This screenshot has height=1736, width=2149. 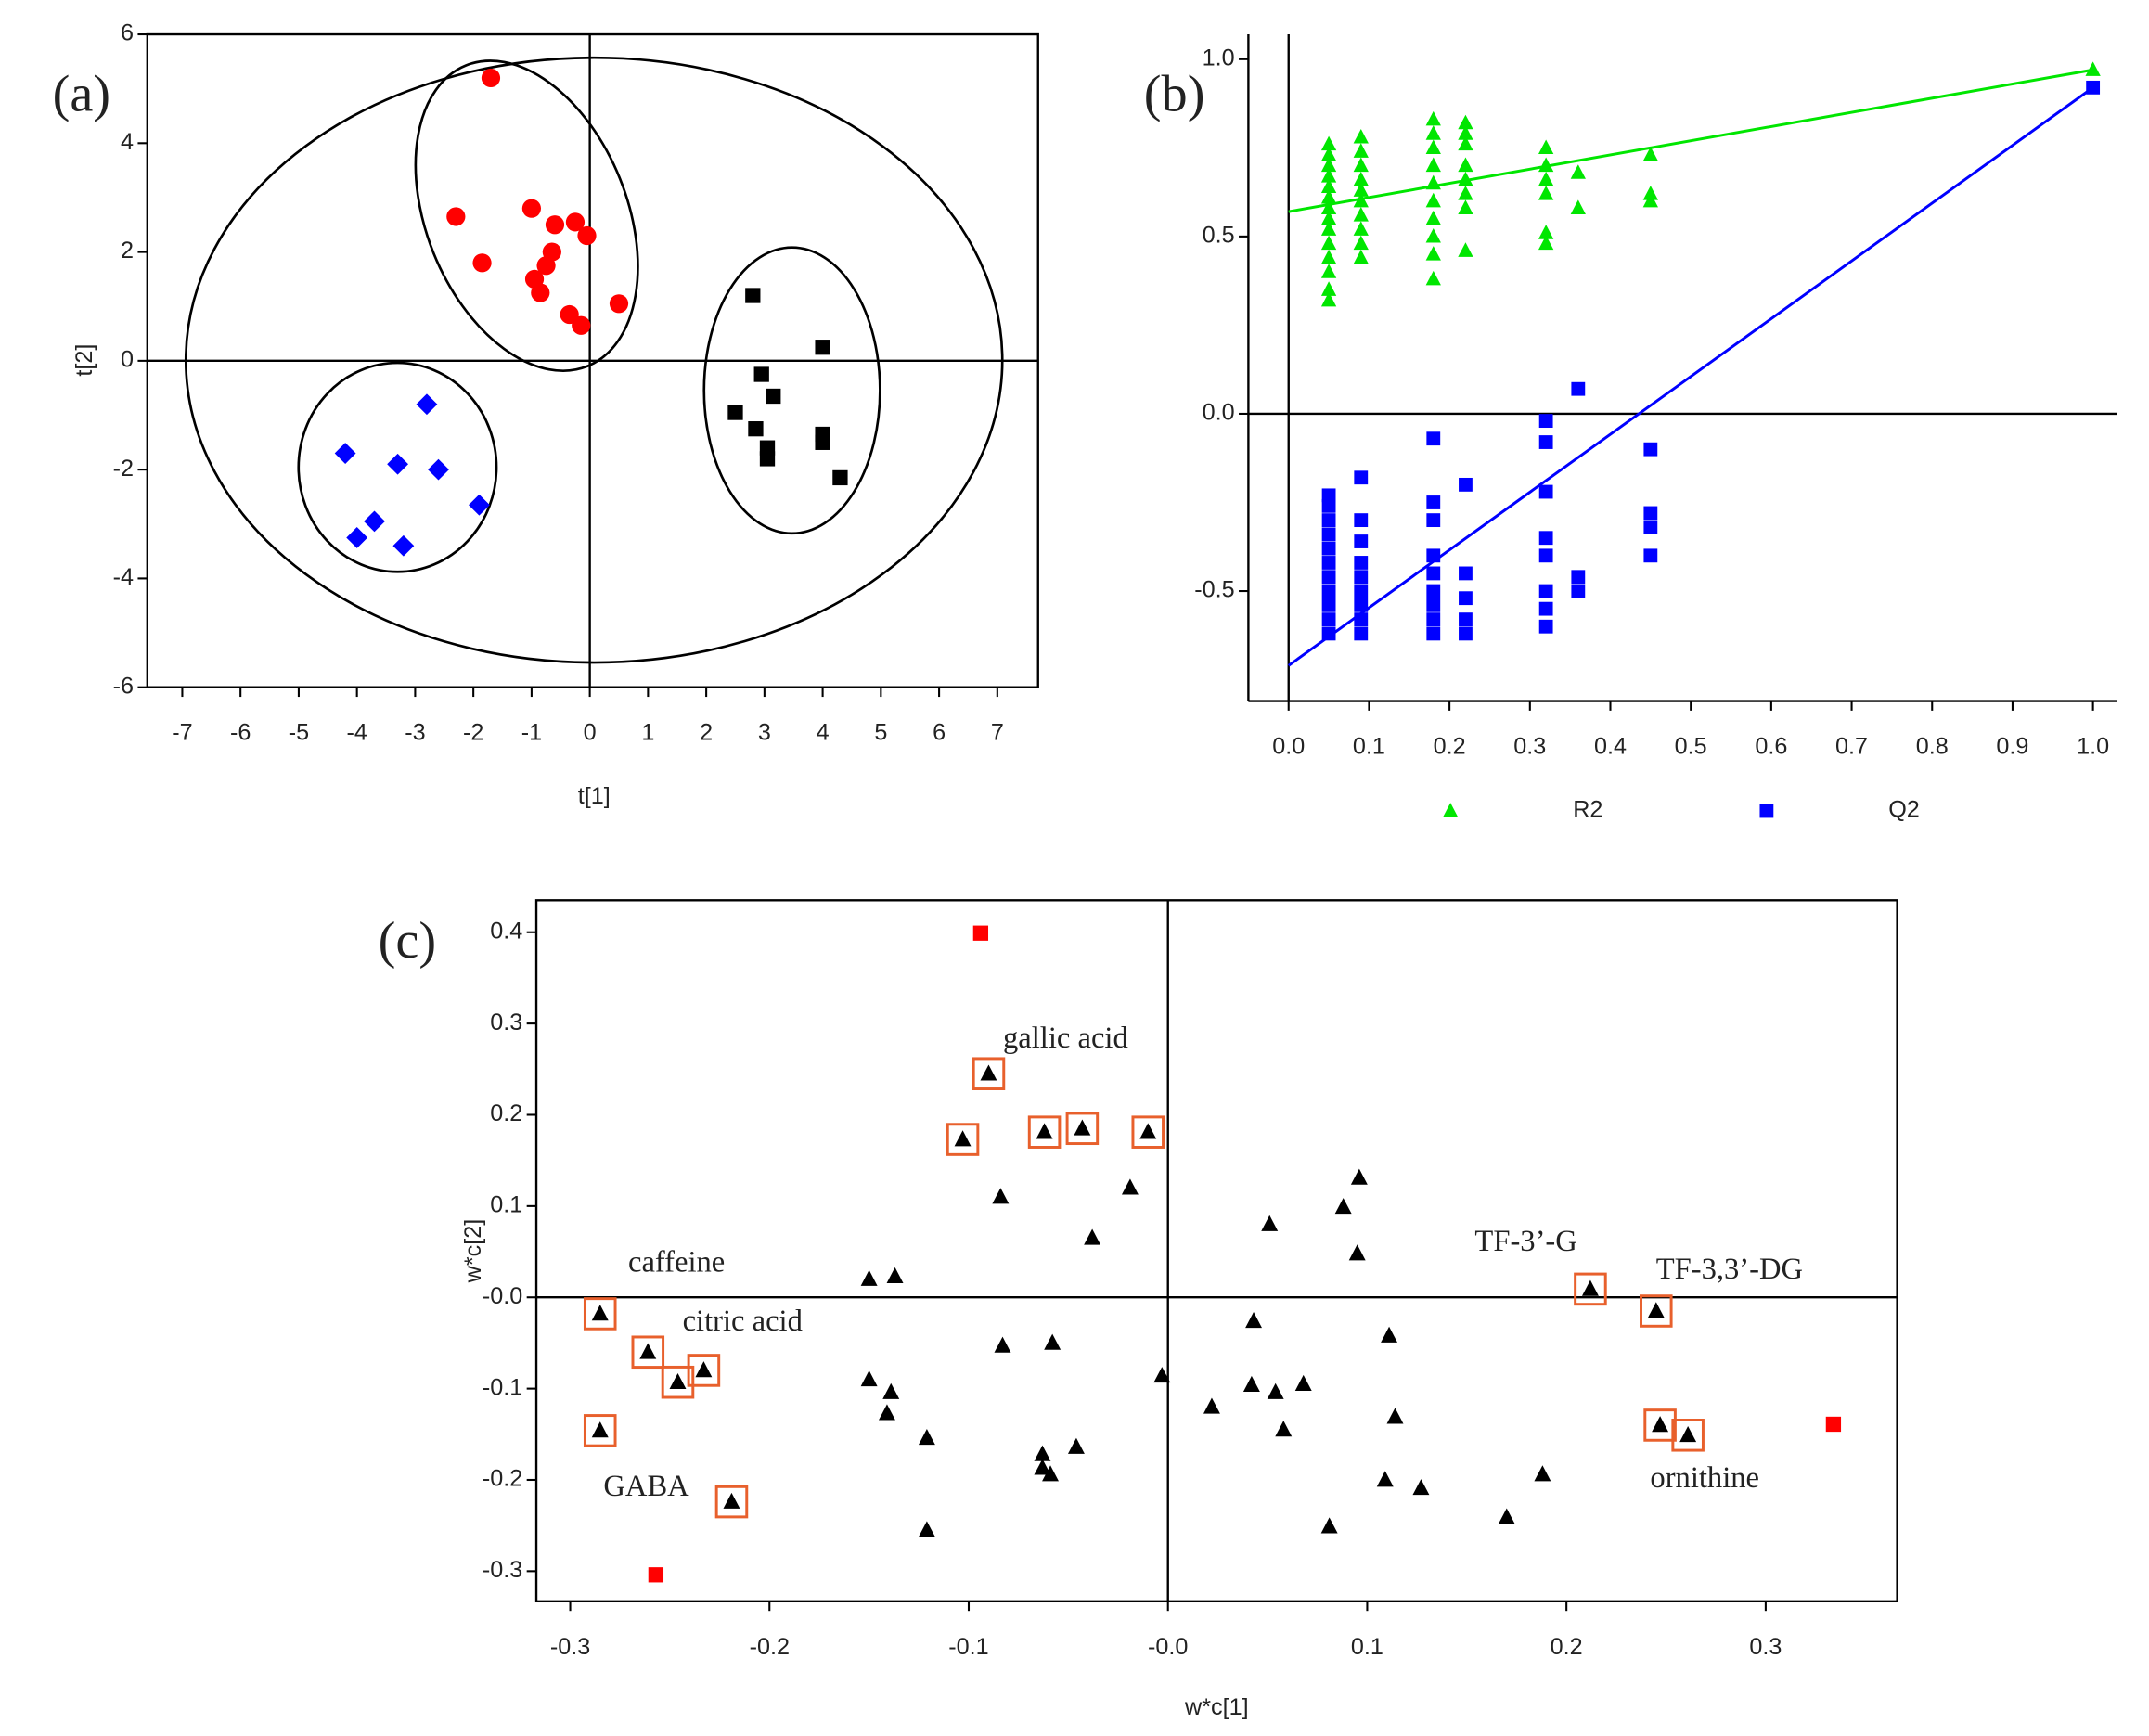 I want to click on annotation: TF-3’-G, so click(x=1525, y=1241).